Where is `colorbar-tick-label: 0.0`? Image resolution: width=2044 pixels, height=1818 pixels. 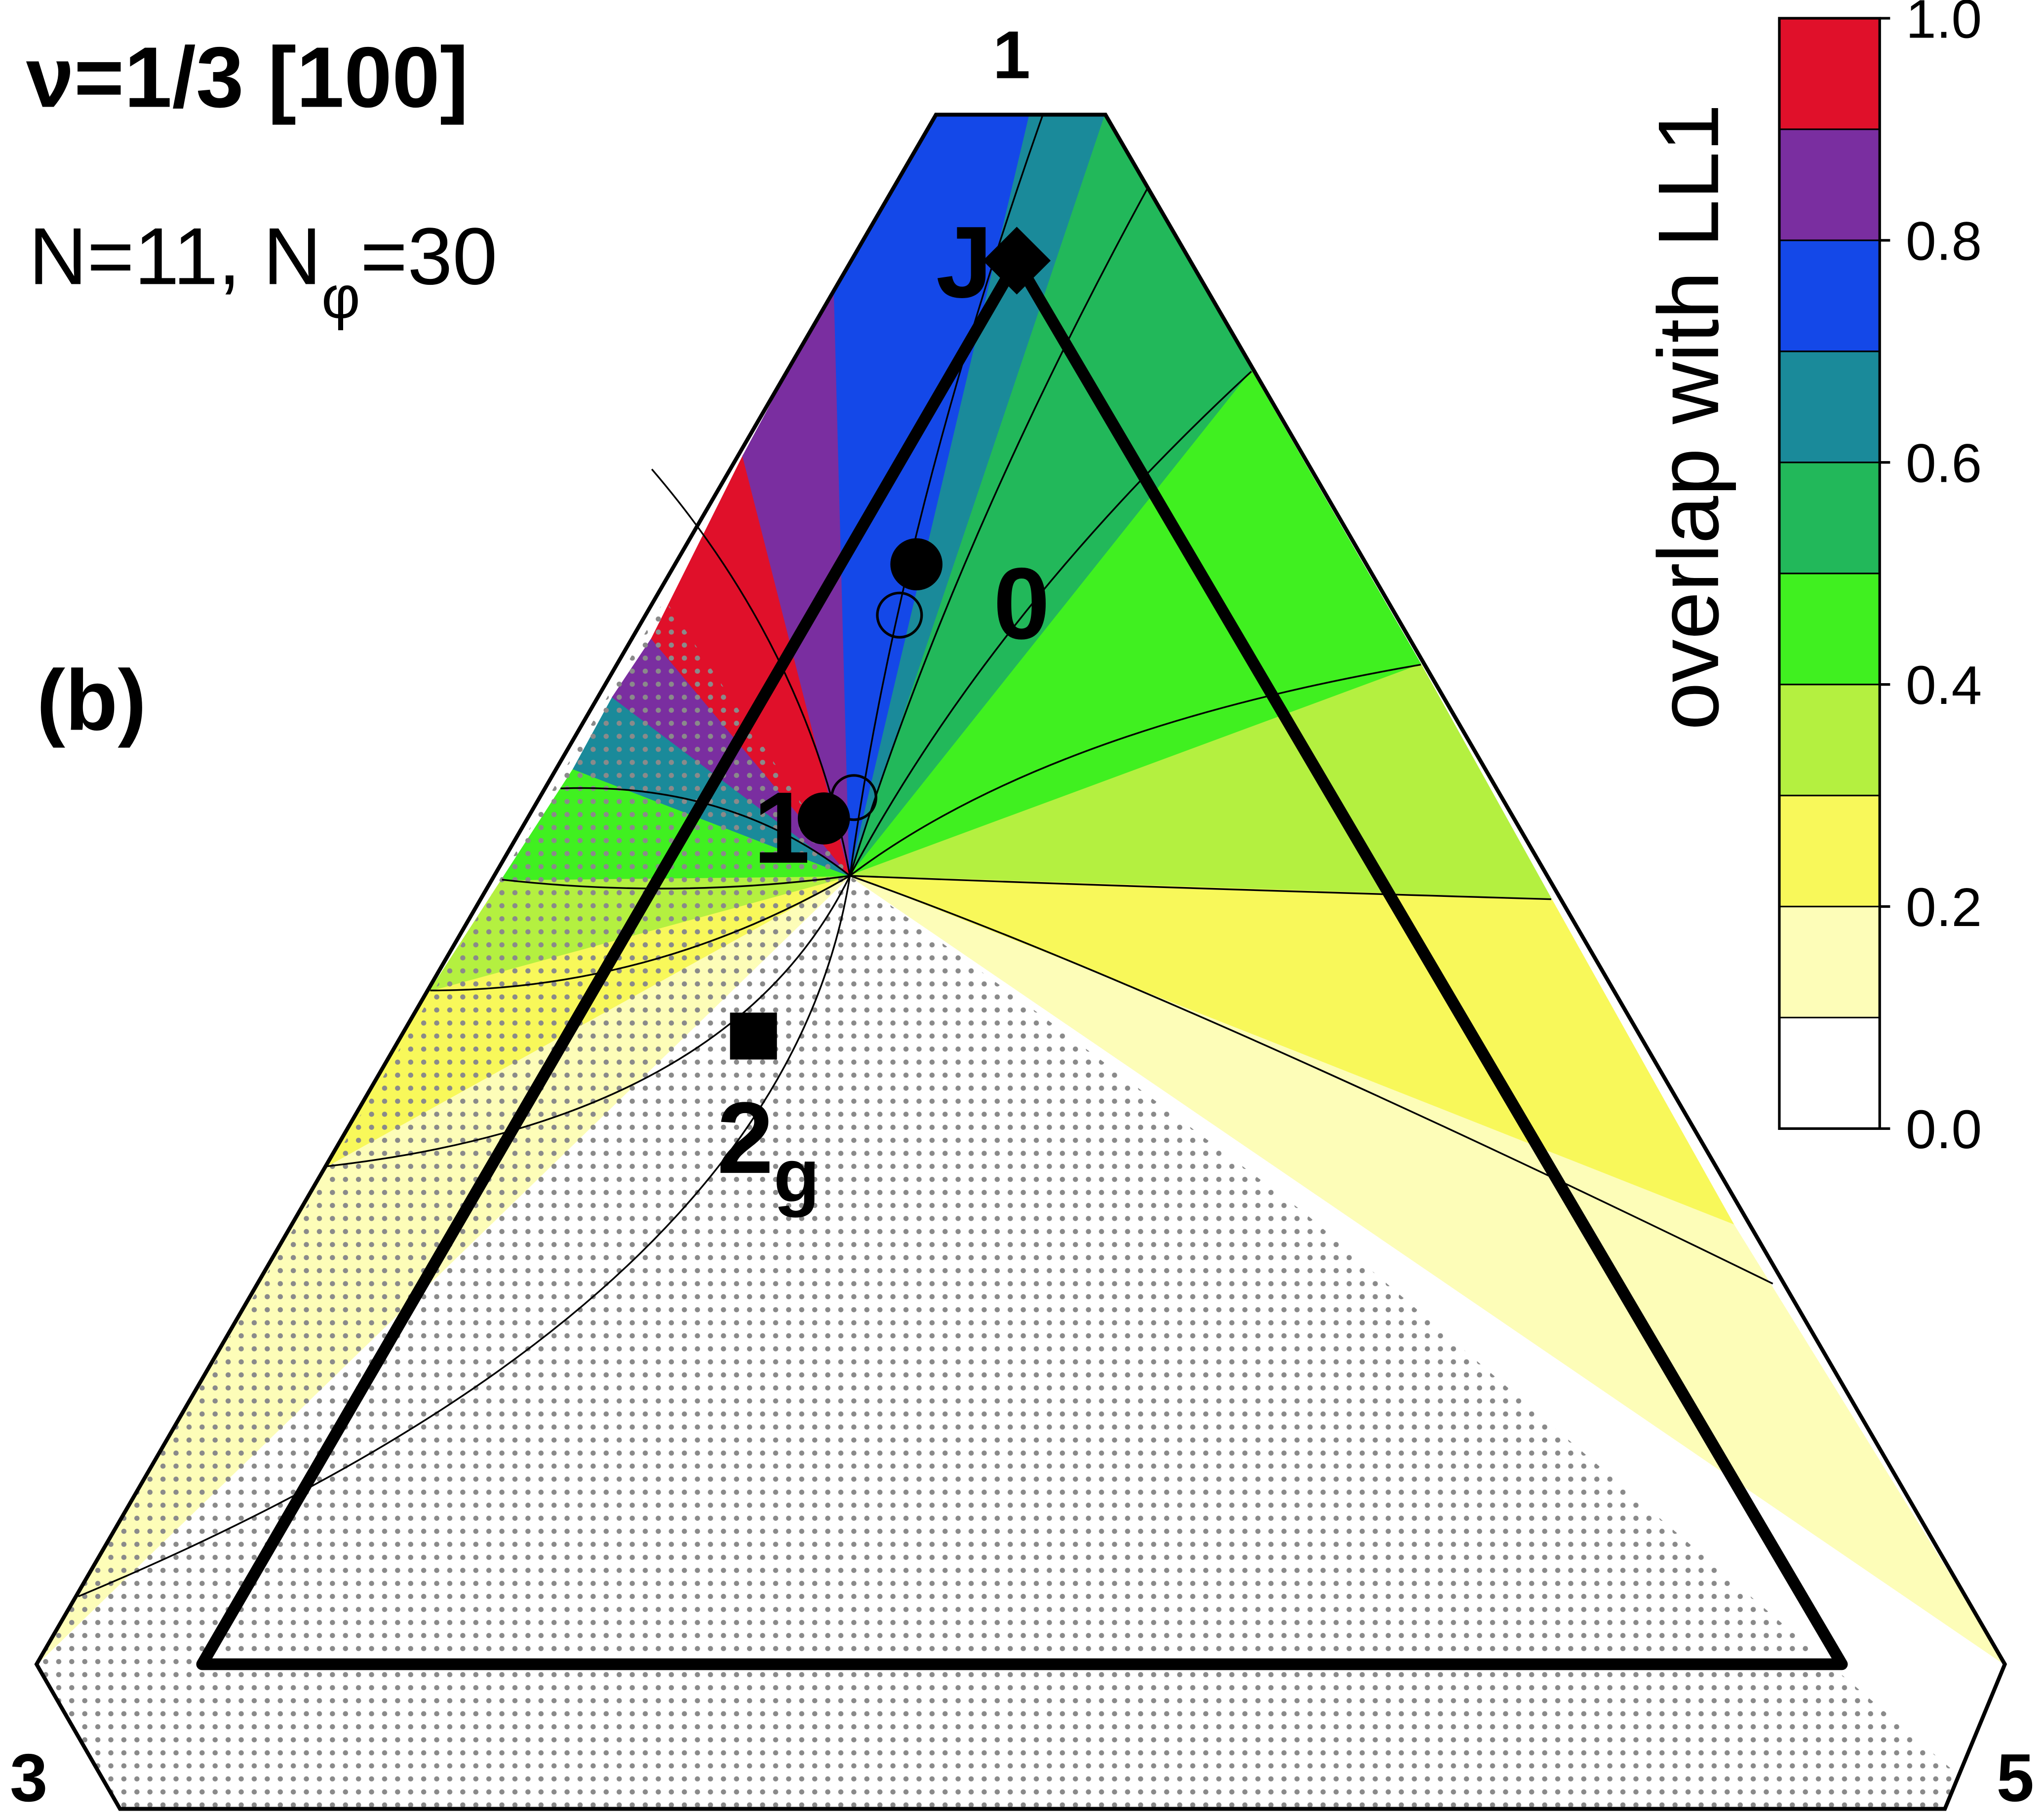 colorbar-tick-label: 0.0 is located at coordinates (1944, 1130).